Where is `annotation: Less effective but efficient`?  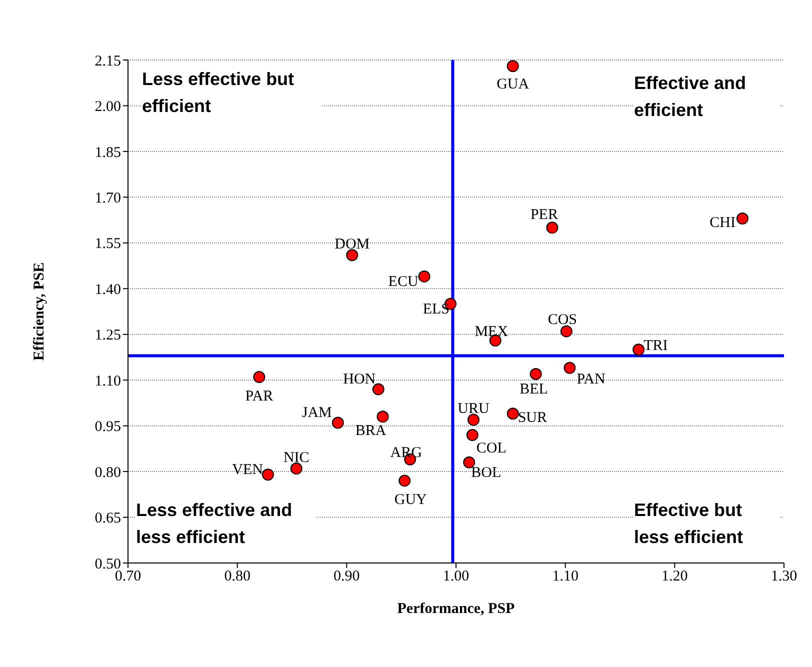
annotation: Less effective but efficient is located at coordinates (232, 93).